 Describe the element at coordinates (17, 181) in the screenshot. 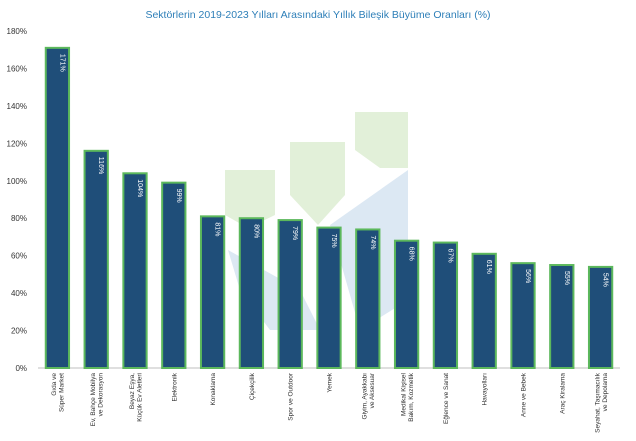

I see `y-tick-label: 100%` at that location.